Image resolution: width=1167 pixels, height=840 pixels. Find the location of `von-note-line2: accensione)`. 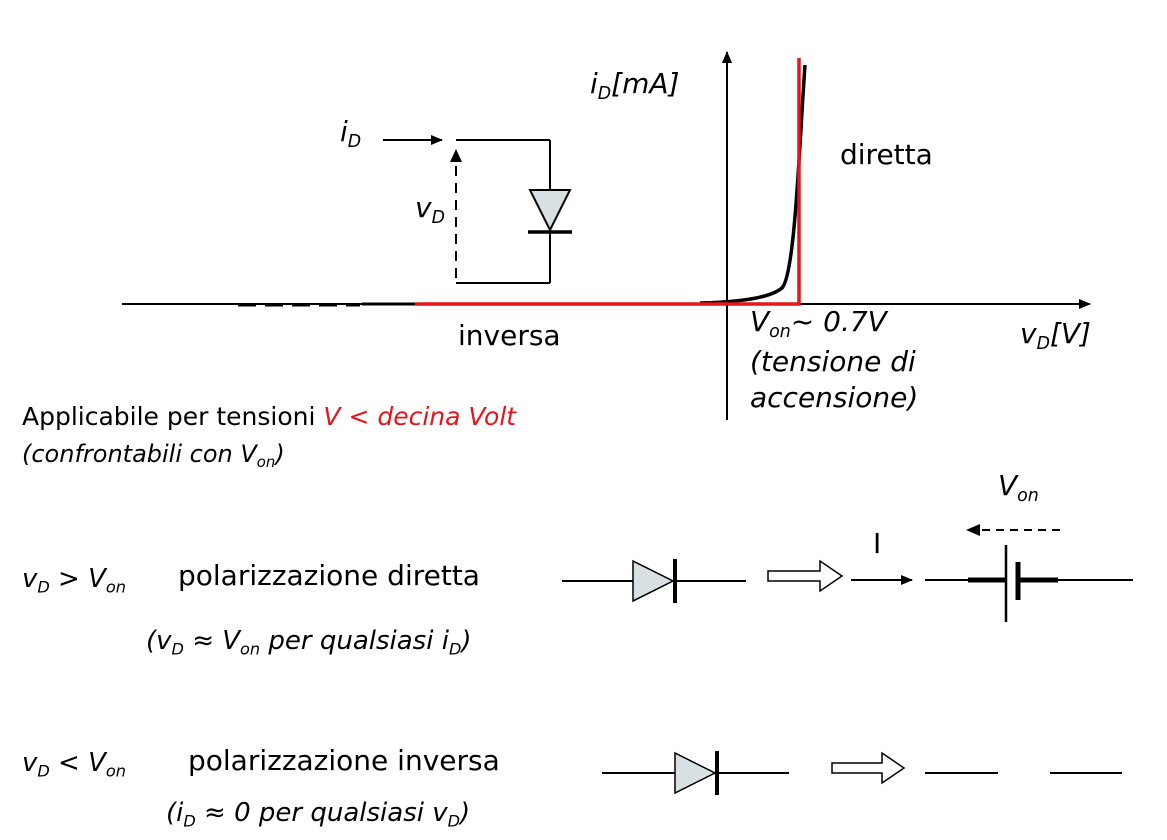

von-note-line2: accensione) is located at coordinates (834, 397).